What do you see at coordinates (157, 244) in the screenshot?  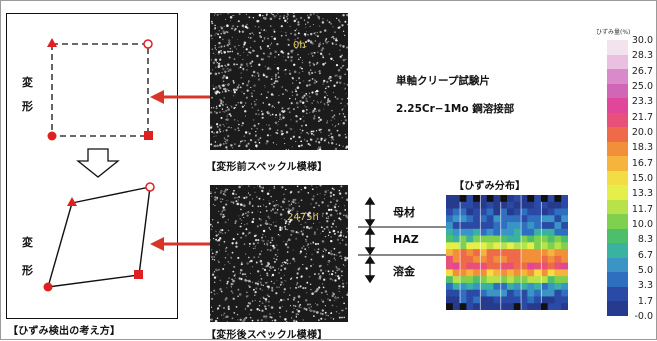 I see `arrow-head-bottom` at bounding box center [157, 244].